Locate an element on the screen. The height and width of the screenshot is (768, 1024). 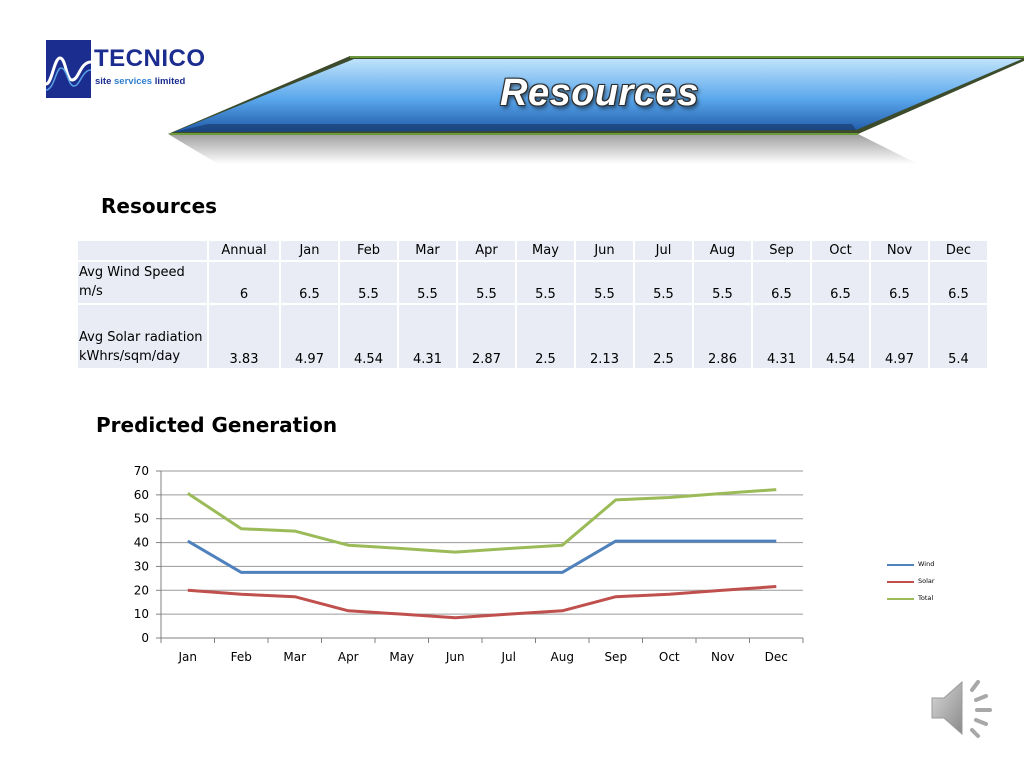
table-cell: 2.13 is located at coordinates (604, 336).